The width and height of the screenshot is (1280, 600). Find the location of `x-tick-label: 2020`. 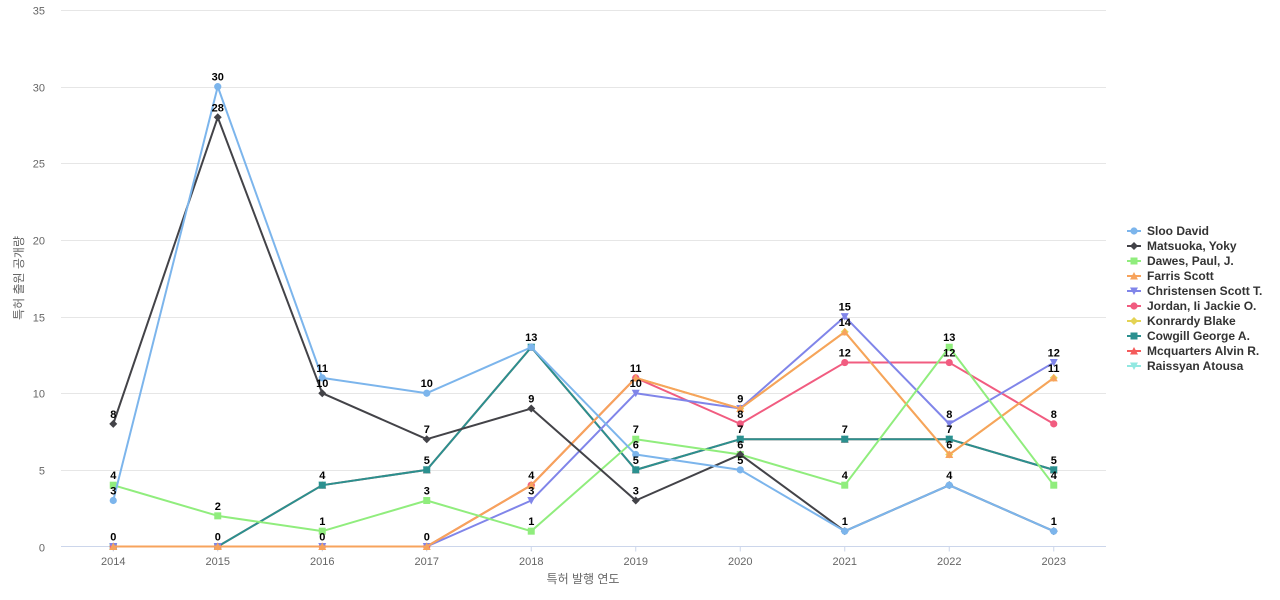

x-tick-label: 2020 is located at coordinates (740, 562).